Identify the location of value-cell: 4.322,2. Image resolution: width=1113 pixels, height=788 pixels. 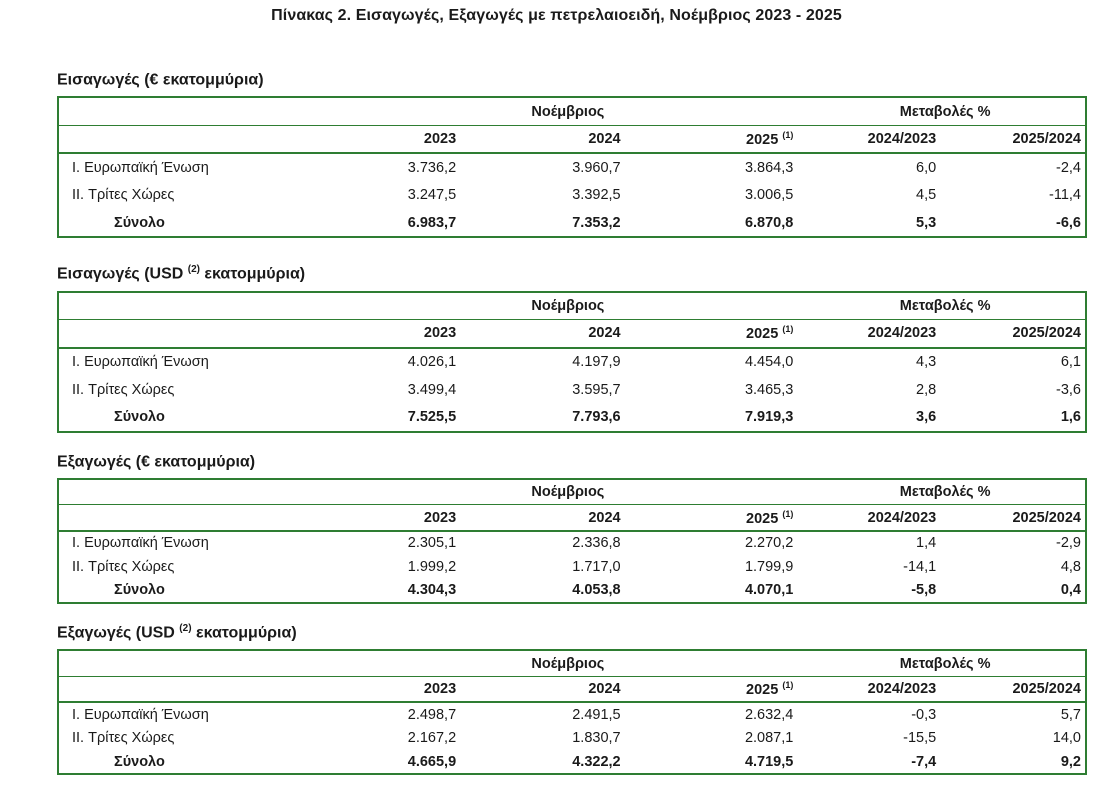
(596, 761).